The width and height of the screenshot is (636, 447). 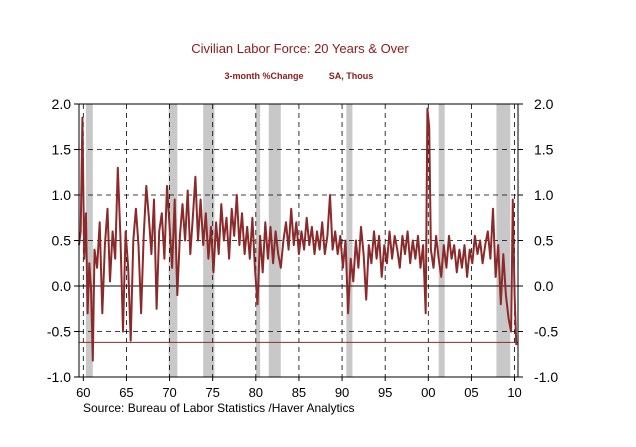 What do you see at coordinates (59, 377) in the screenshot?
I see `y-tick-label-left: -1.0` at bounding box center [59, 377].